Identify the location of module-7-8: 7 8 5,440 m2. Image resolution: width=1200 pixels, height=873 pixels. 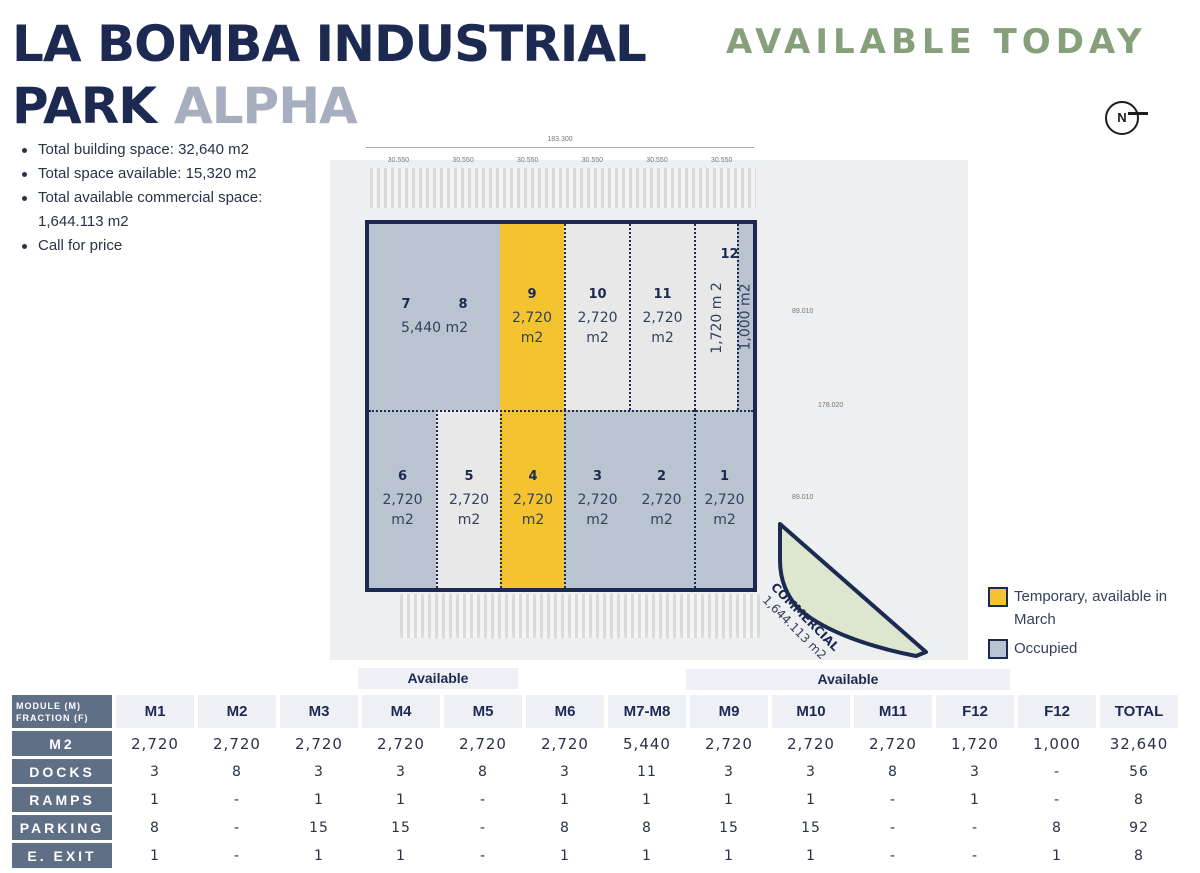
(434, 317).